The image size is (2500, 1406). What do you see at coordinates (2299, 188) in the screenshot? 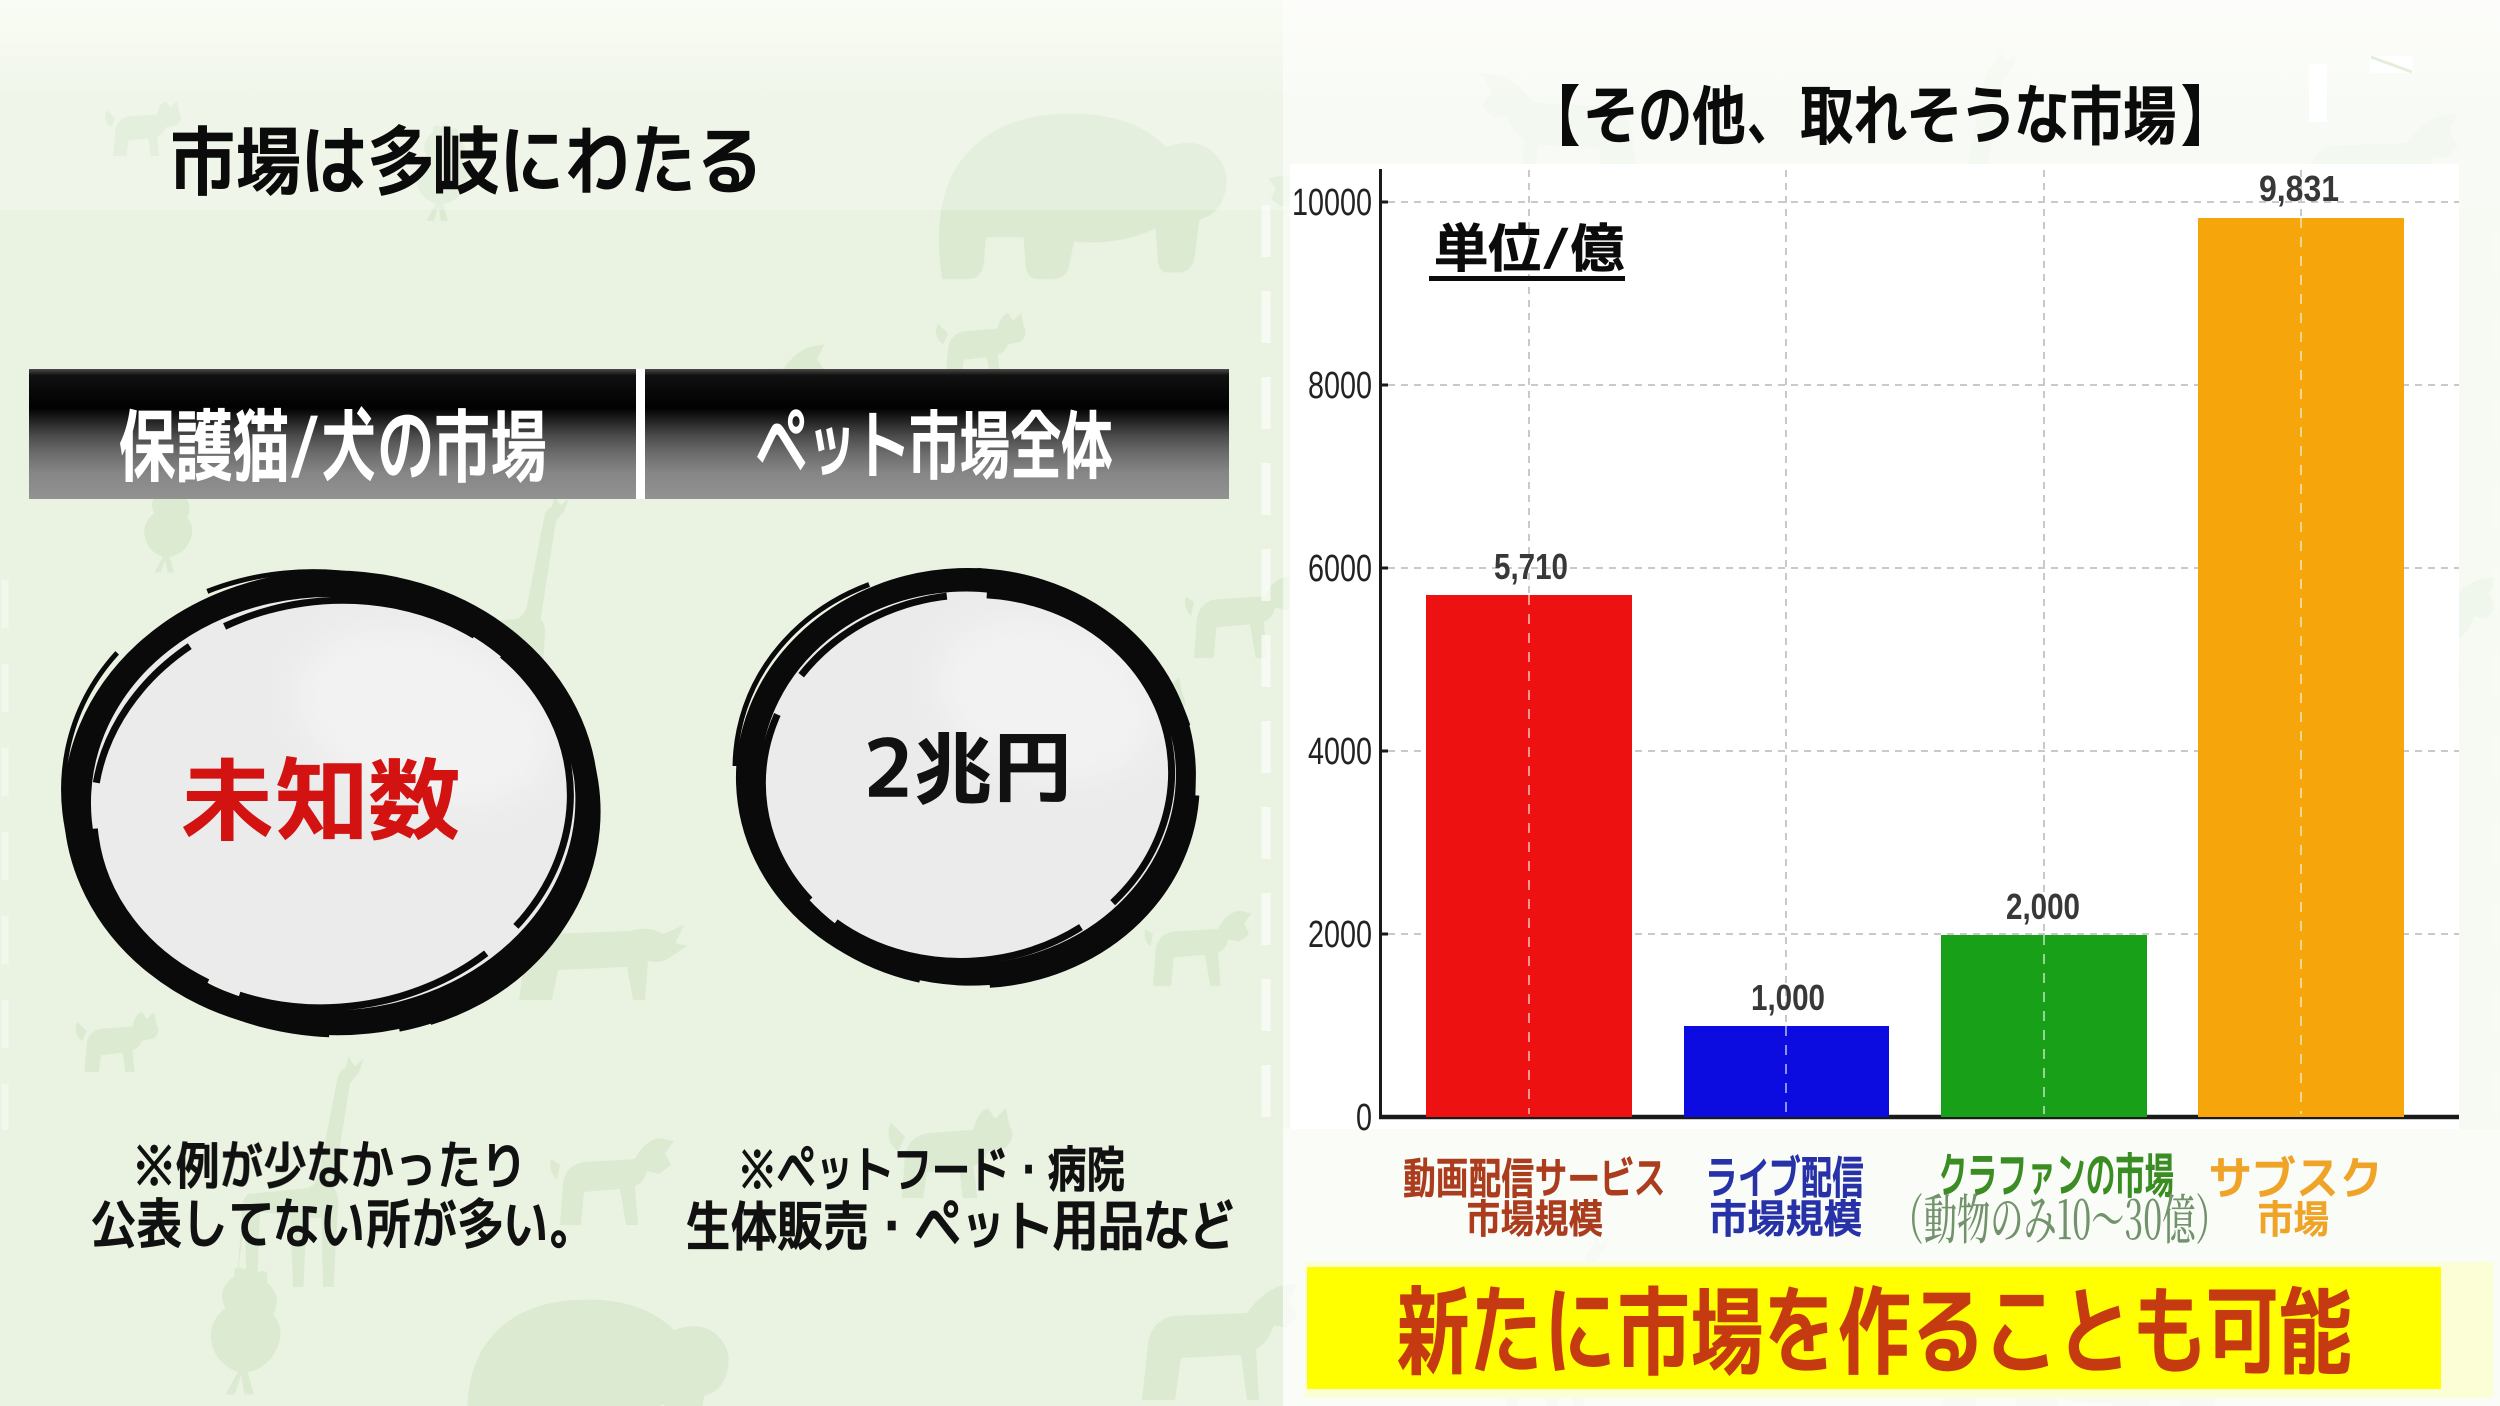
I see `svg-text: 9,831` at bounding box center [2299, 188].